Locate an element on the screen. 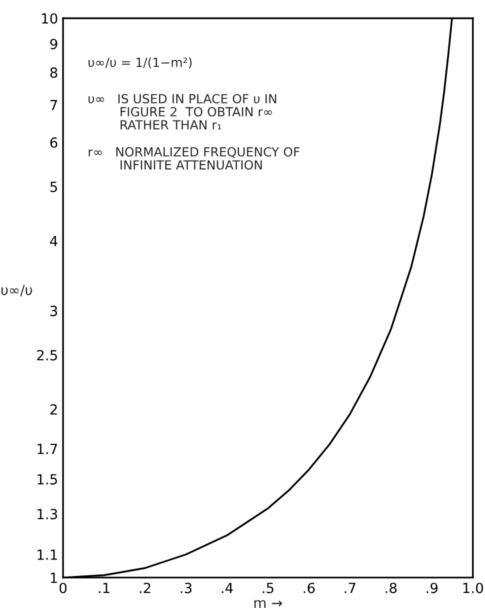 The height and width of the screenshot is (608, 485). y-tick-label: 7 is located at coordinates (53, 105).